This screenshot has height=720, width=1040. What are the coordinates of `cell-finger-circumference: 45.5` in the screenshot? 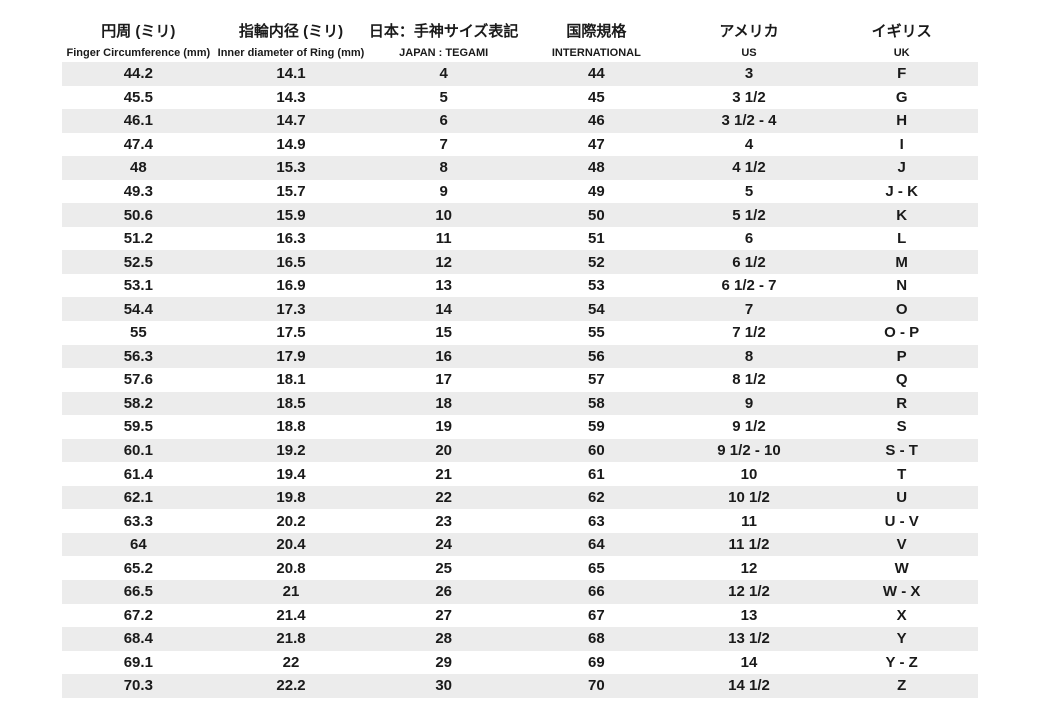 It's located at (138, 97).